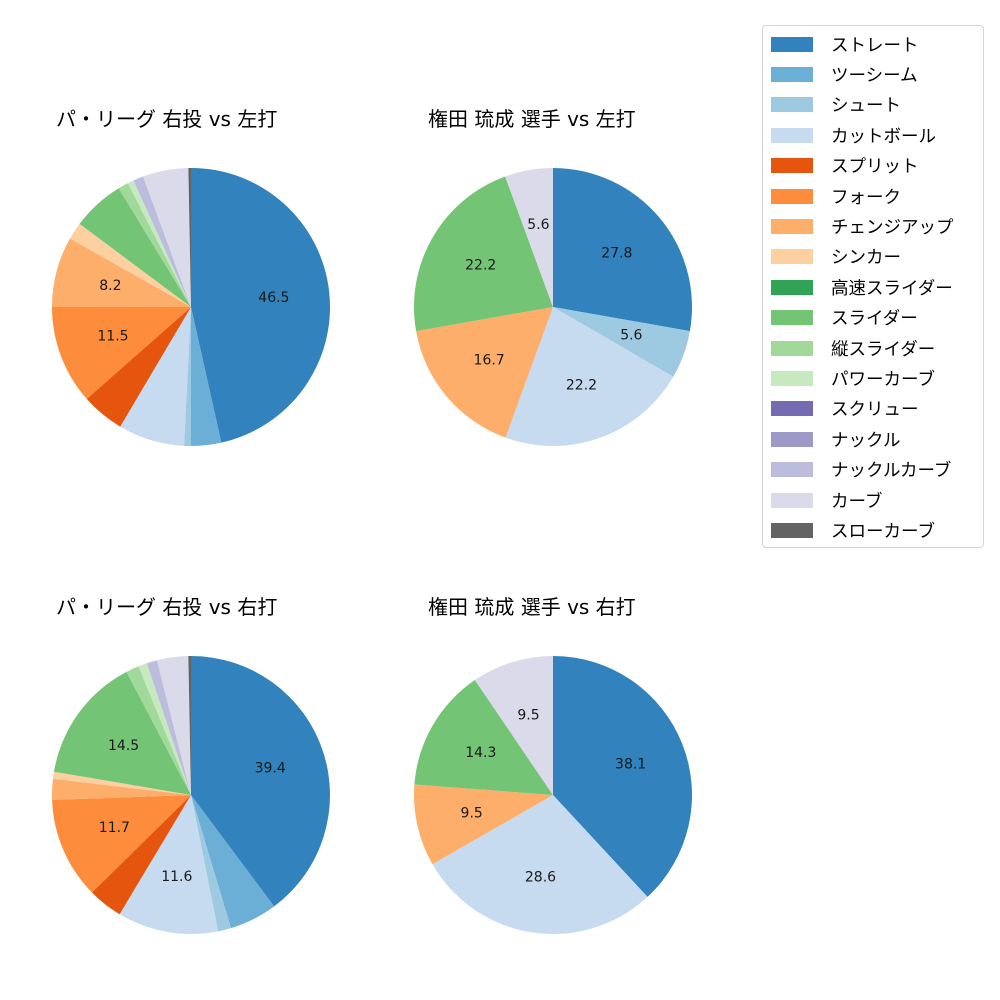  What do you see at coordinates (112, 336) in the screenshot?
I see `slice-percent-label: 11.5` at bounding box center [112, 336].